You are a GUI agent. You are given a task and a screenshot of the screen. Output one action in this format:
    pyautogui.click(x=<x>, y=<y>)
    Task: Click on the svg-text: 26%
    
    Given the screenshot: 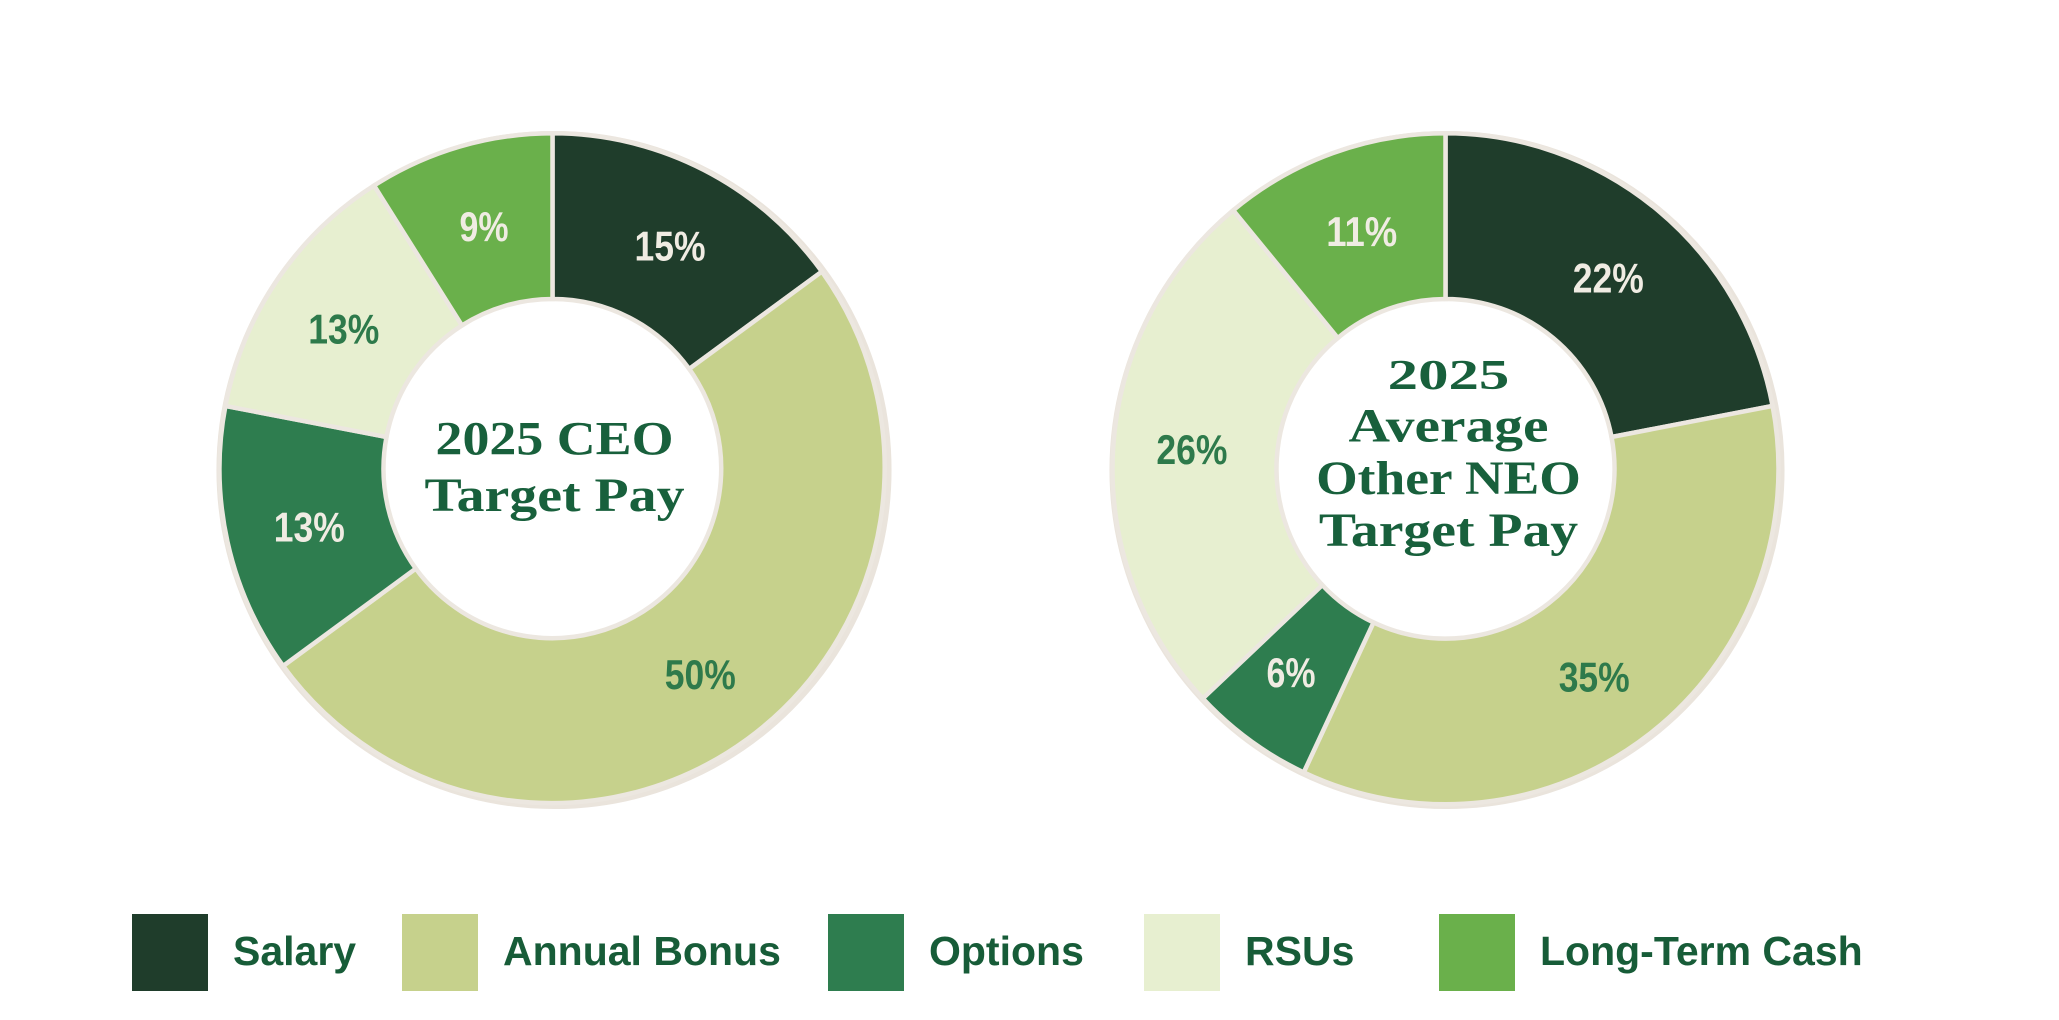 What is the action you would take?
    pyautogui.click(x=1191, y=449)
    